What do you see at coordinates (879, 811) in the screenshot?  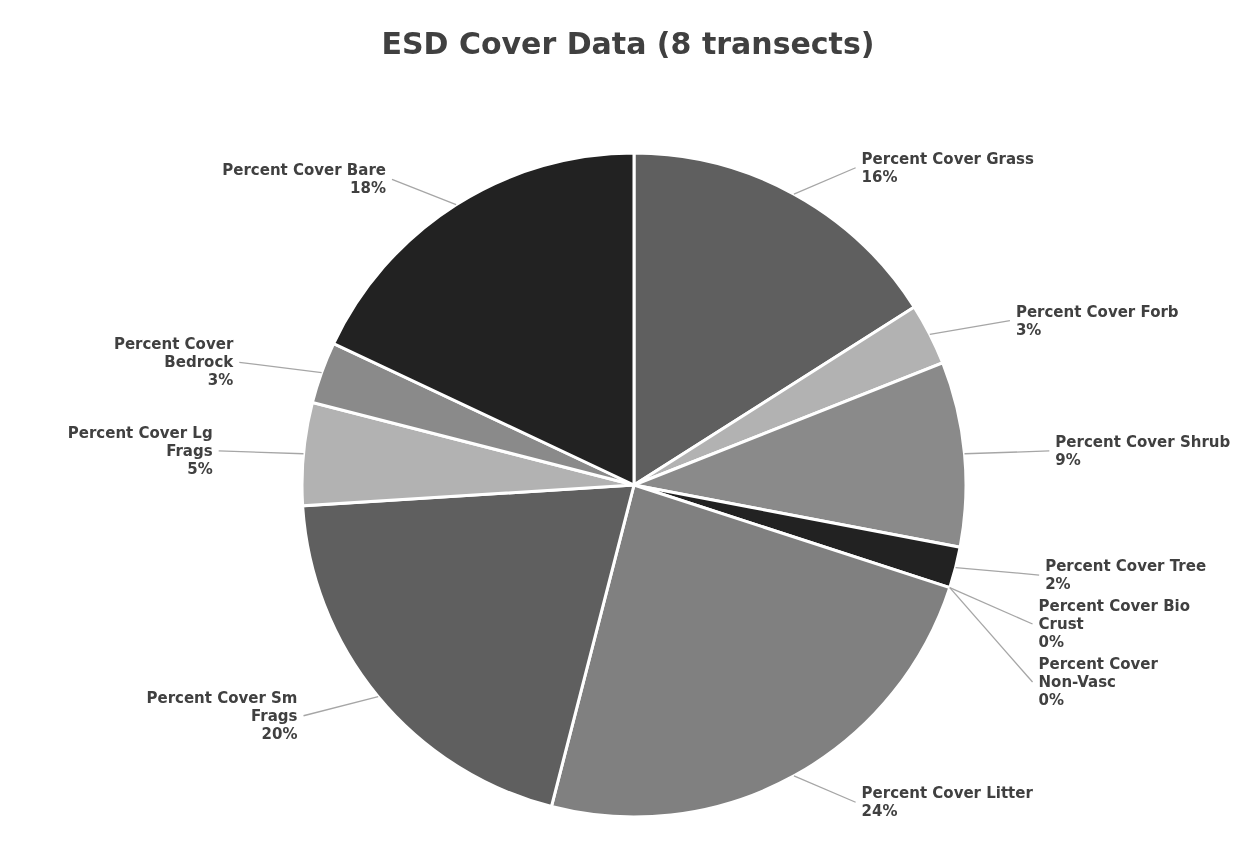 I see `data-label: 24%` at bounding box center [879, 811].